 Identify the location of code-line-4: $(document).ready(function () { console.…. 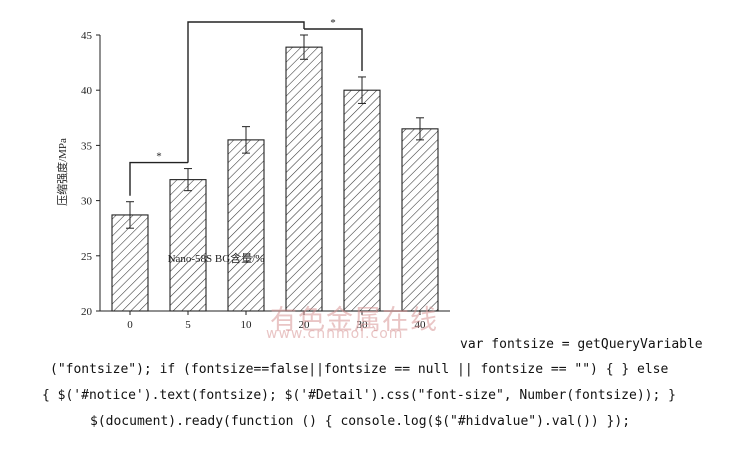
(360, 421).